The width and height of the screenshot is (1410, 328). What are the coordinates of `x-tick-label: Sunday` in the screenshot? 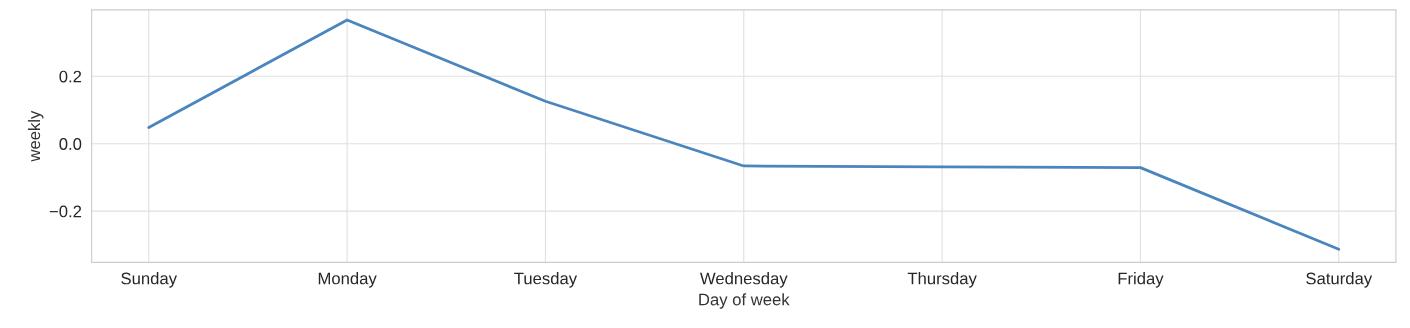 It's located at (149, 280).